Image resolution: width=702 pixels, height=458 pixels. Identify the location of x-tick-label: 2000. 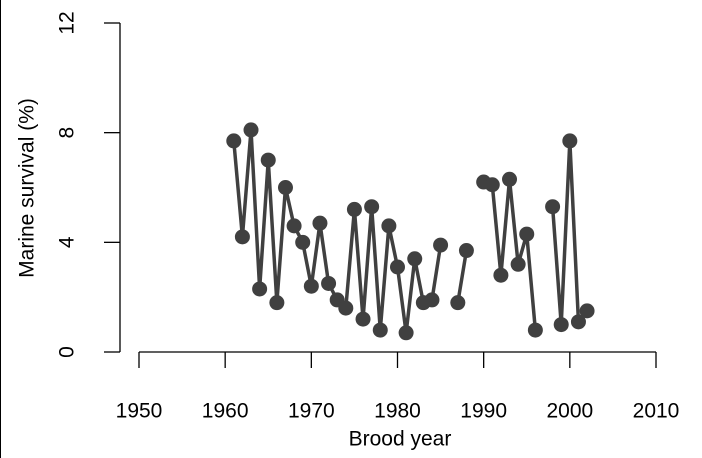
(569, 411).